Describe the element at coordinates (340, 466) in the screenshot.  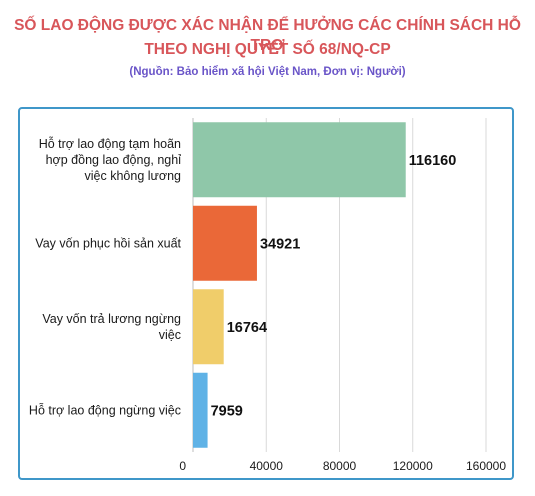
I see `x-tick-label: 80000` at that location.